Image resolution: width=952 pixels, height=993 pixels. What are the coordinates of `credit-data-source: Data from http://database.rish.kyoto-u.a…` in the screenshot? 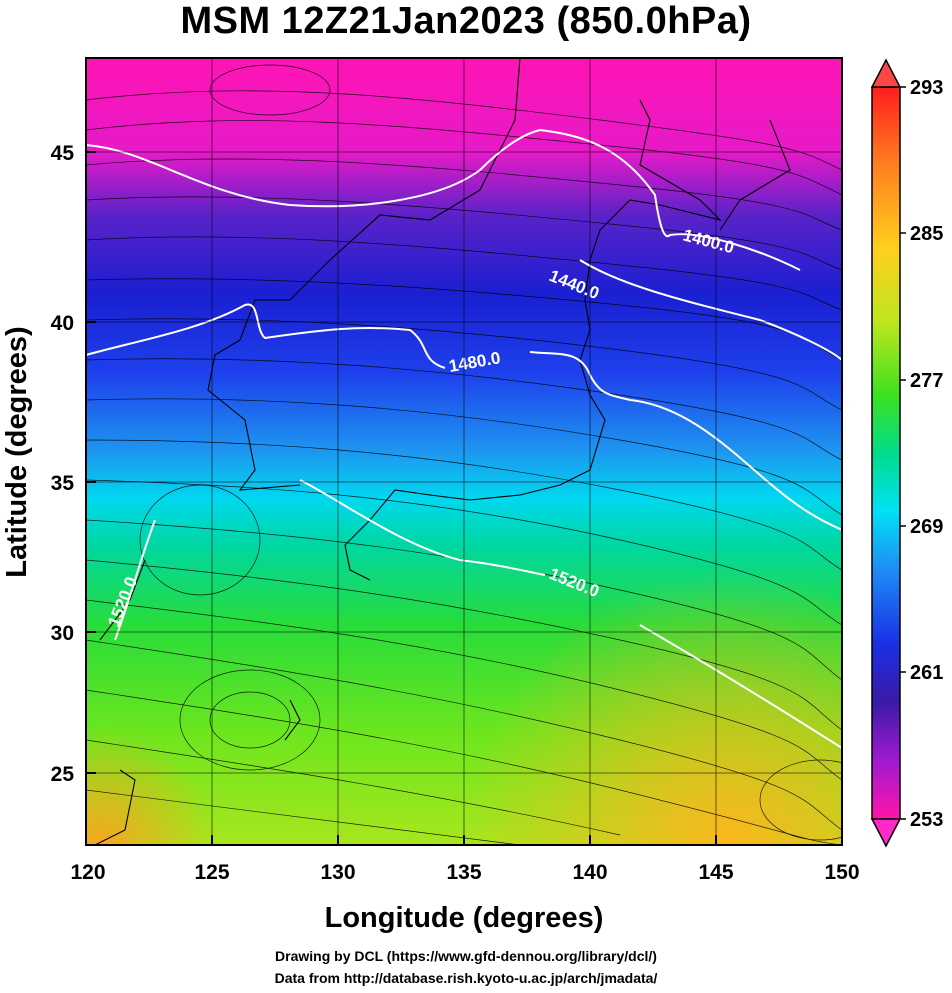 It's located at (466, 978).